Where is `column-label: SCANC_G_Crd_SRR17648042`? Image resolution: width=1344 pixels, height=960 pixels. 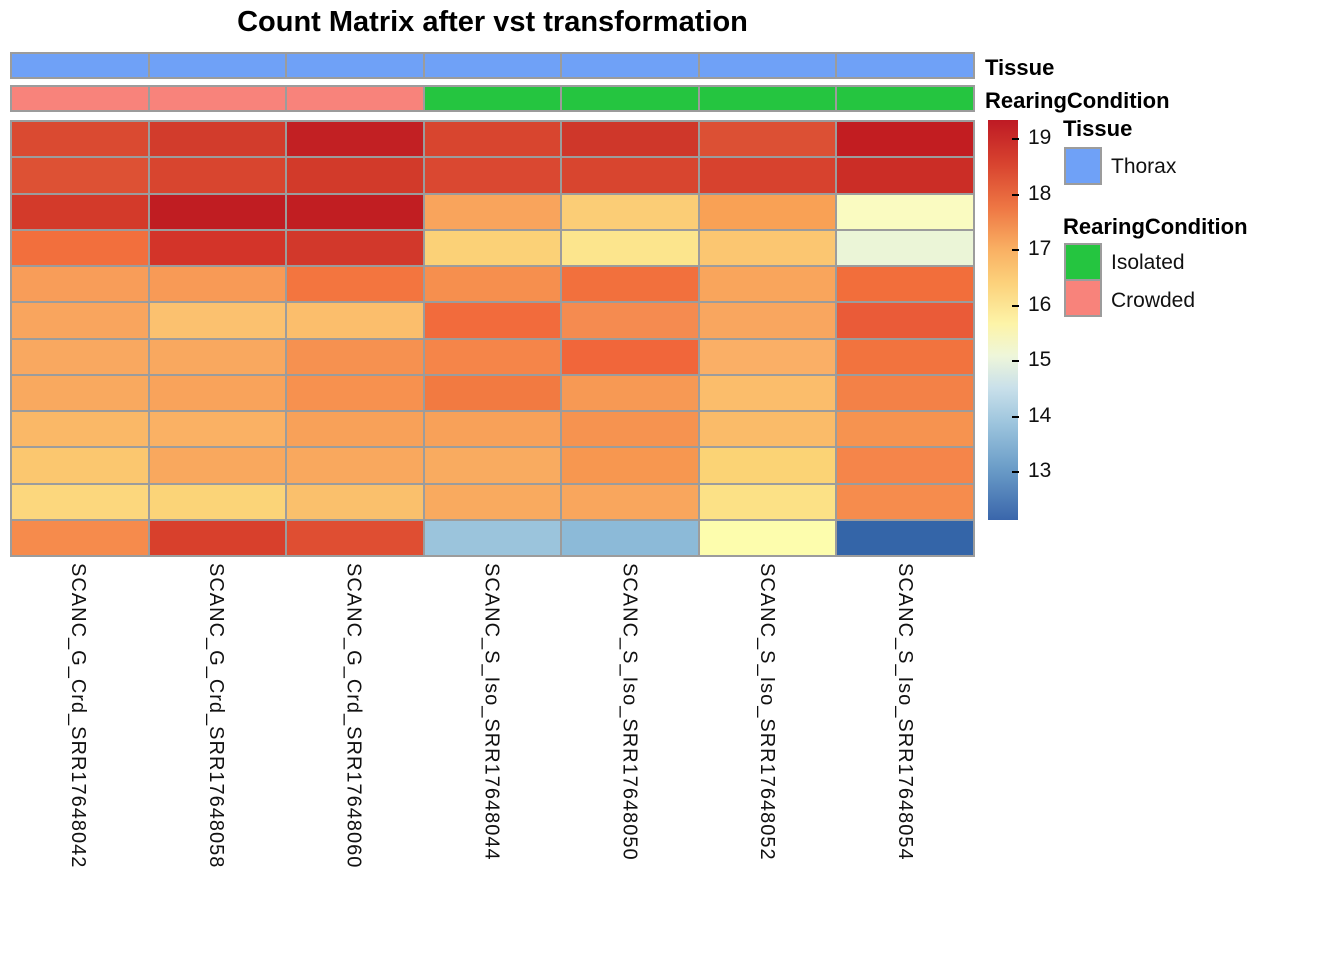
column-label: SCANC_G_Crd_SRR17648042 is located at coordinates (77, 716).